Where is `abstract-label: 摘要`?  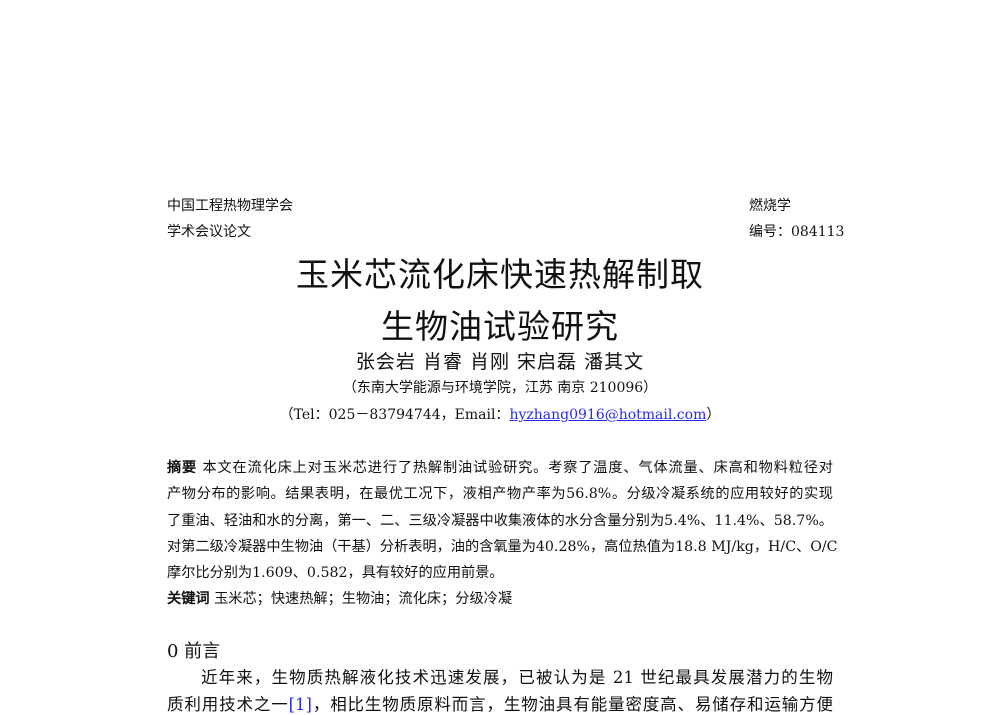 abstract-label: 摘要 is located at coordinates (182, 468).